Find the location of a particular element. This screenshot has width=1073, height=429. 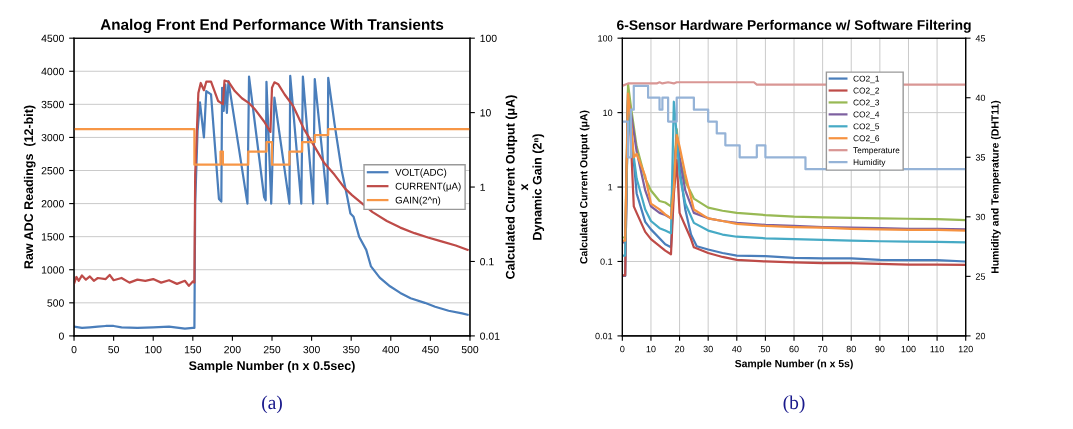

y2-tick-label: 40 is located at coordinates (980, 98).